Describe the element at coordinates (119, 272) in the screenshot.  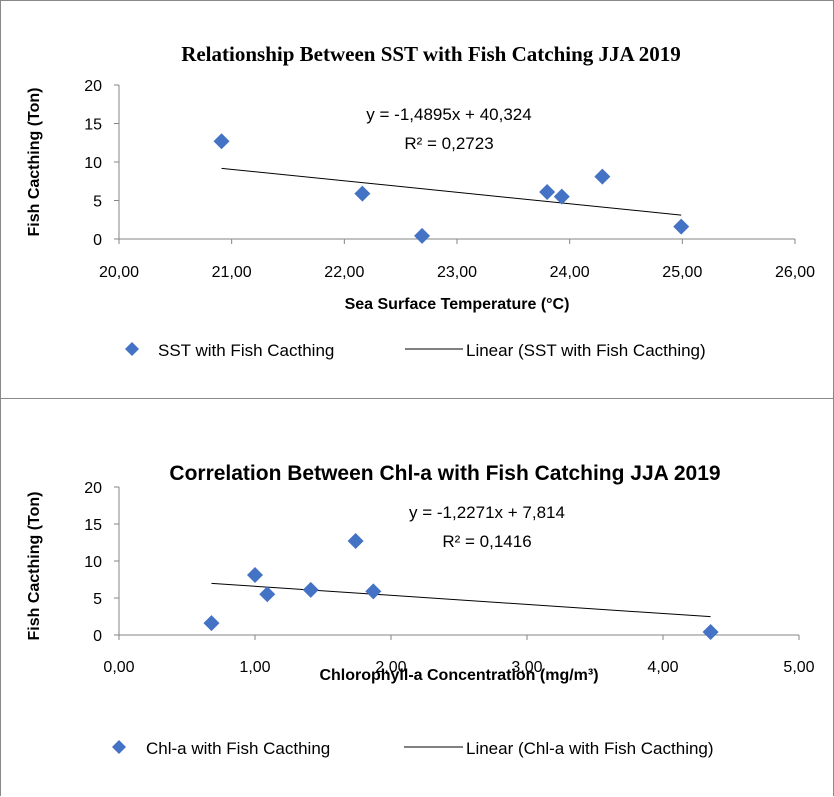
I see `x-tick-label: 20,00` at that location.